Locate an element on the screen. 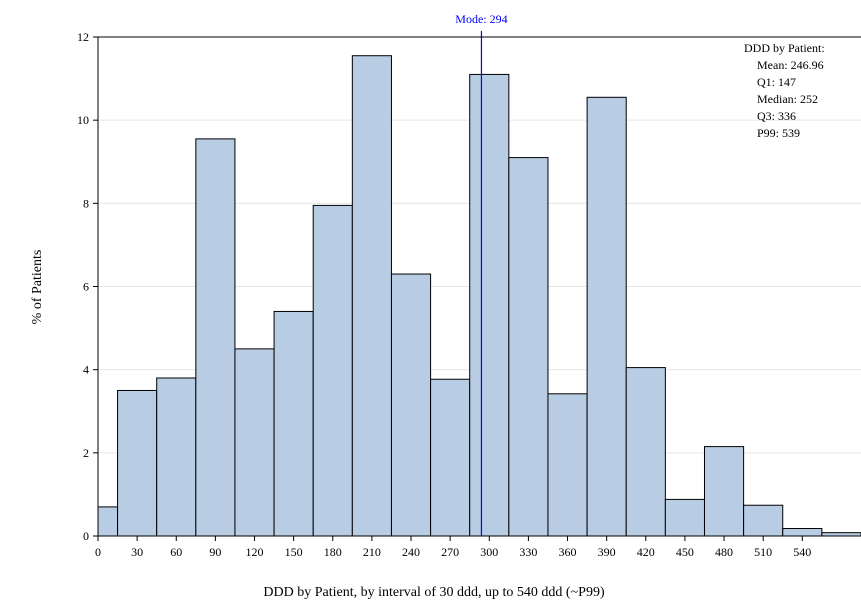 This screenshot has width=861, height=612. x-tick-label: 390 is located at coordinates (607, 552).